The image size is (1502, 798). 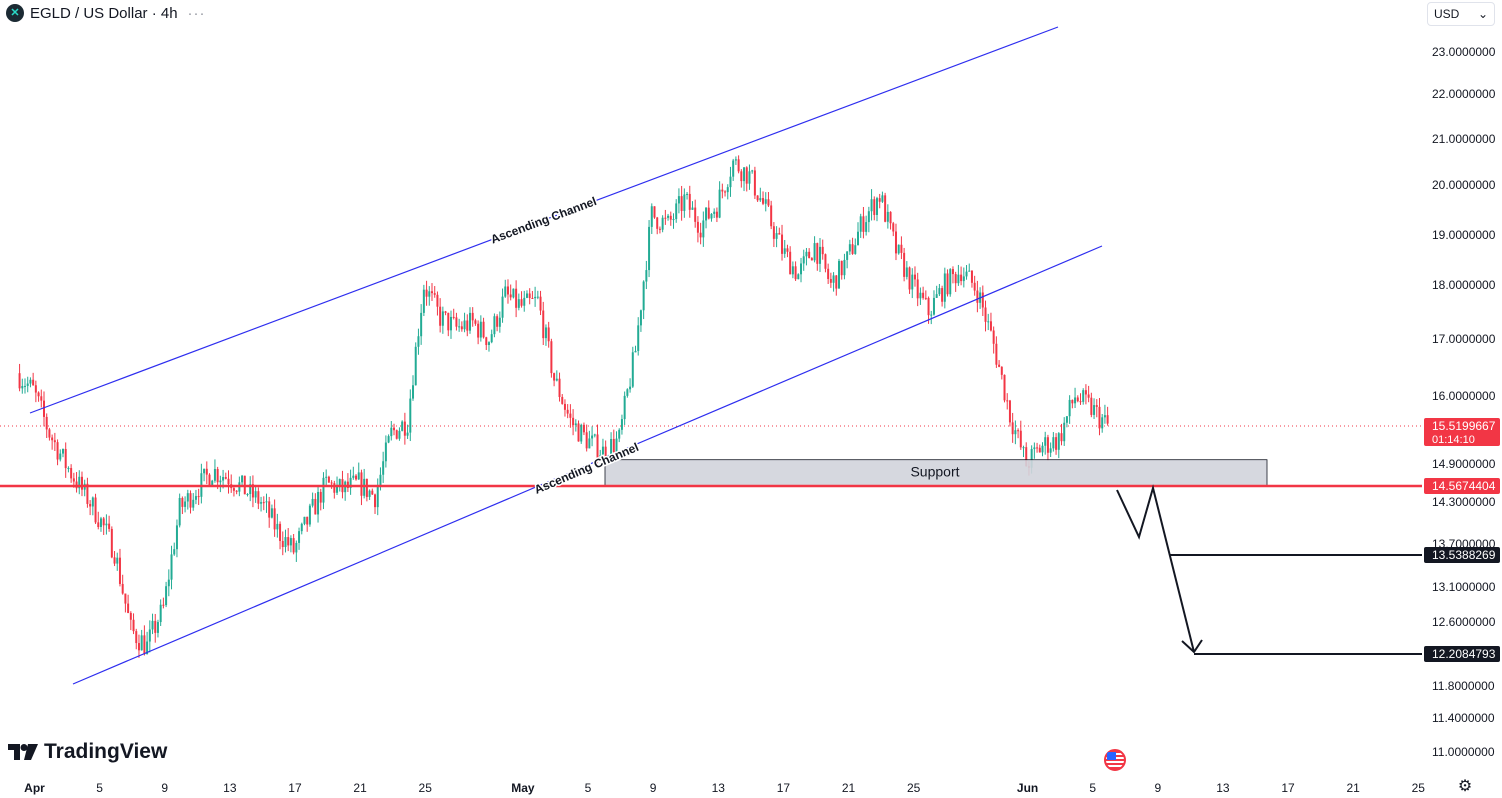 I want to click on more-dots-icon: ···, so click(x=196, y=13).